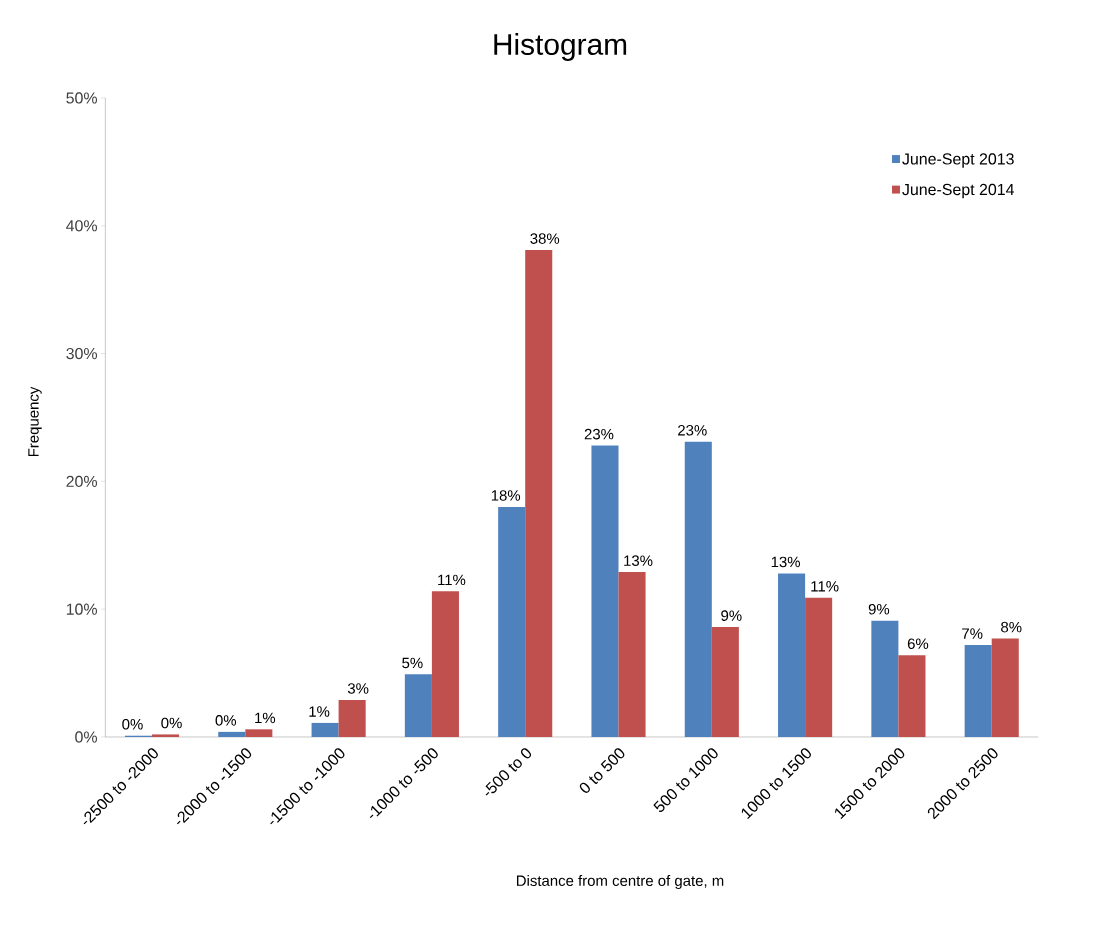 The width and height of the screenshot is (1101, 952). Describe the element at coordinates (82, 609) in the screenshot. I see `y-tick-label: 10%` at that location.